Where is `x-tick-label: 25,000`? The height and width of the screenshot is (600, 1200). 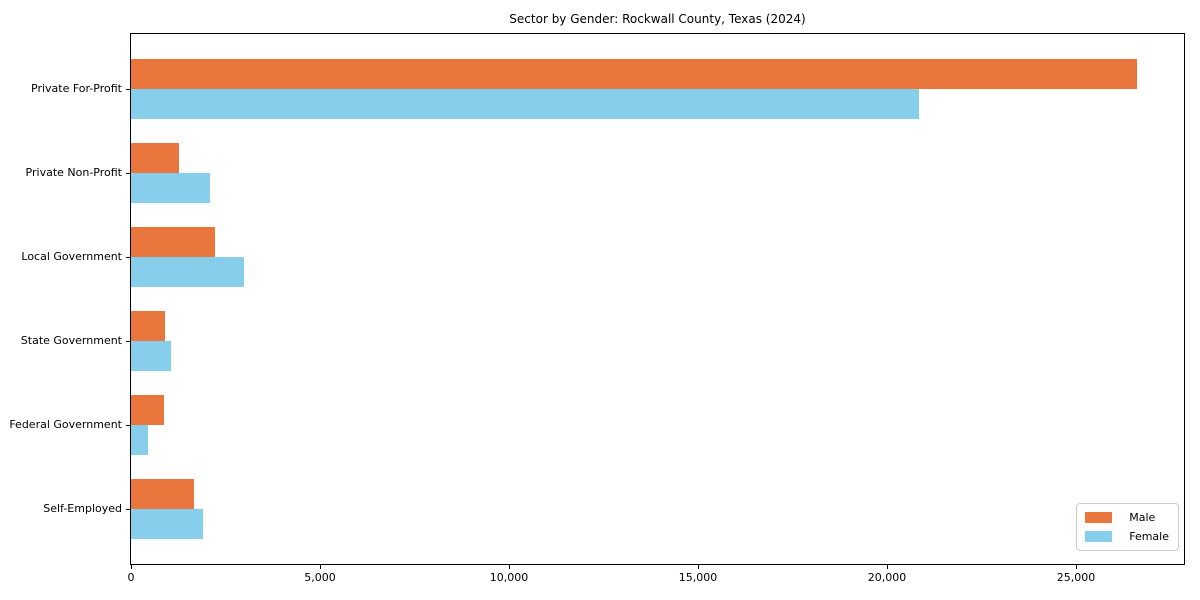 x-tick-label: 25,000 is located at coordinates (1076, 577).